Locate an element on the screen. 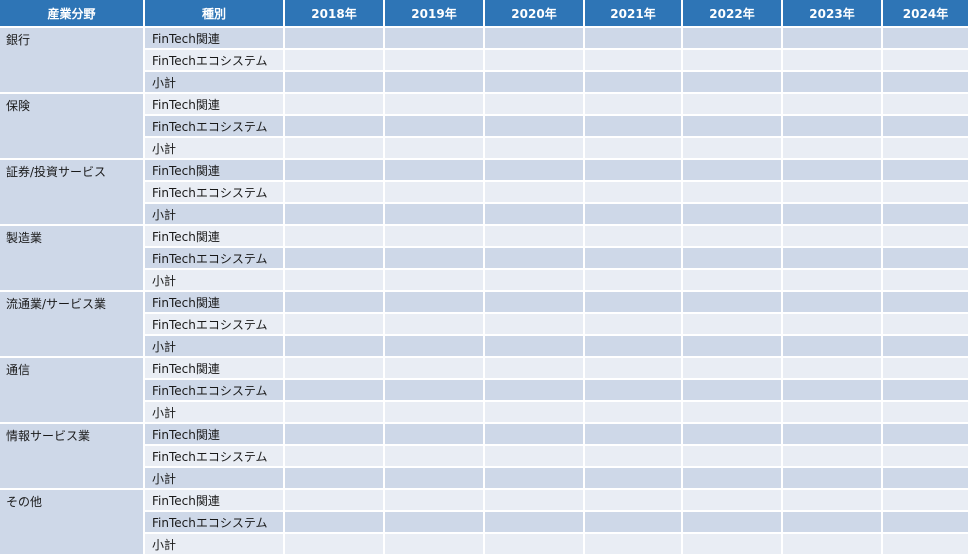 The width and height of the screenshot is (970, 559). table-row: 小計 is located at coordinates (485, 479).